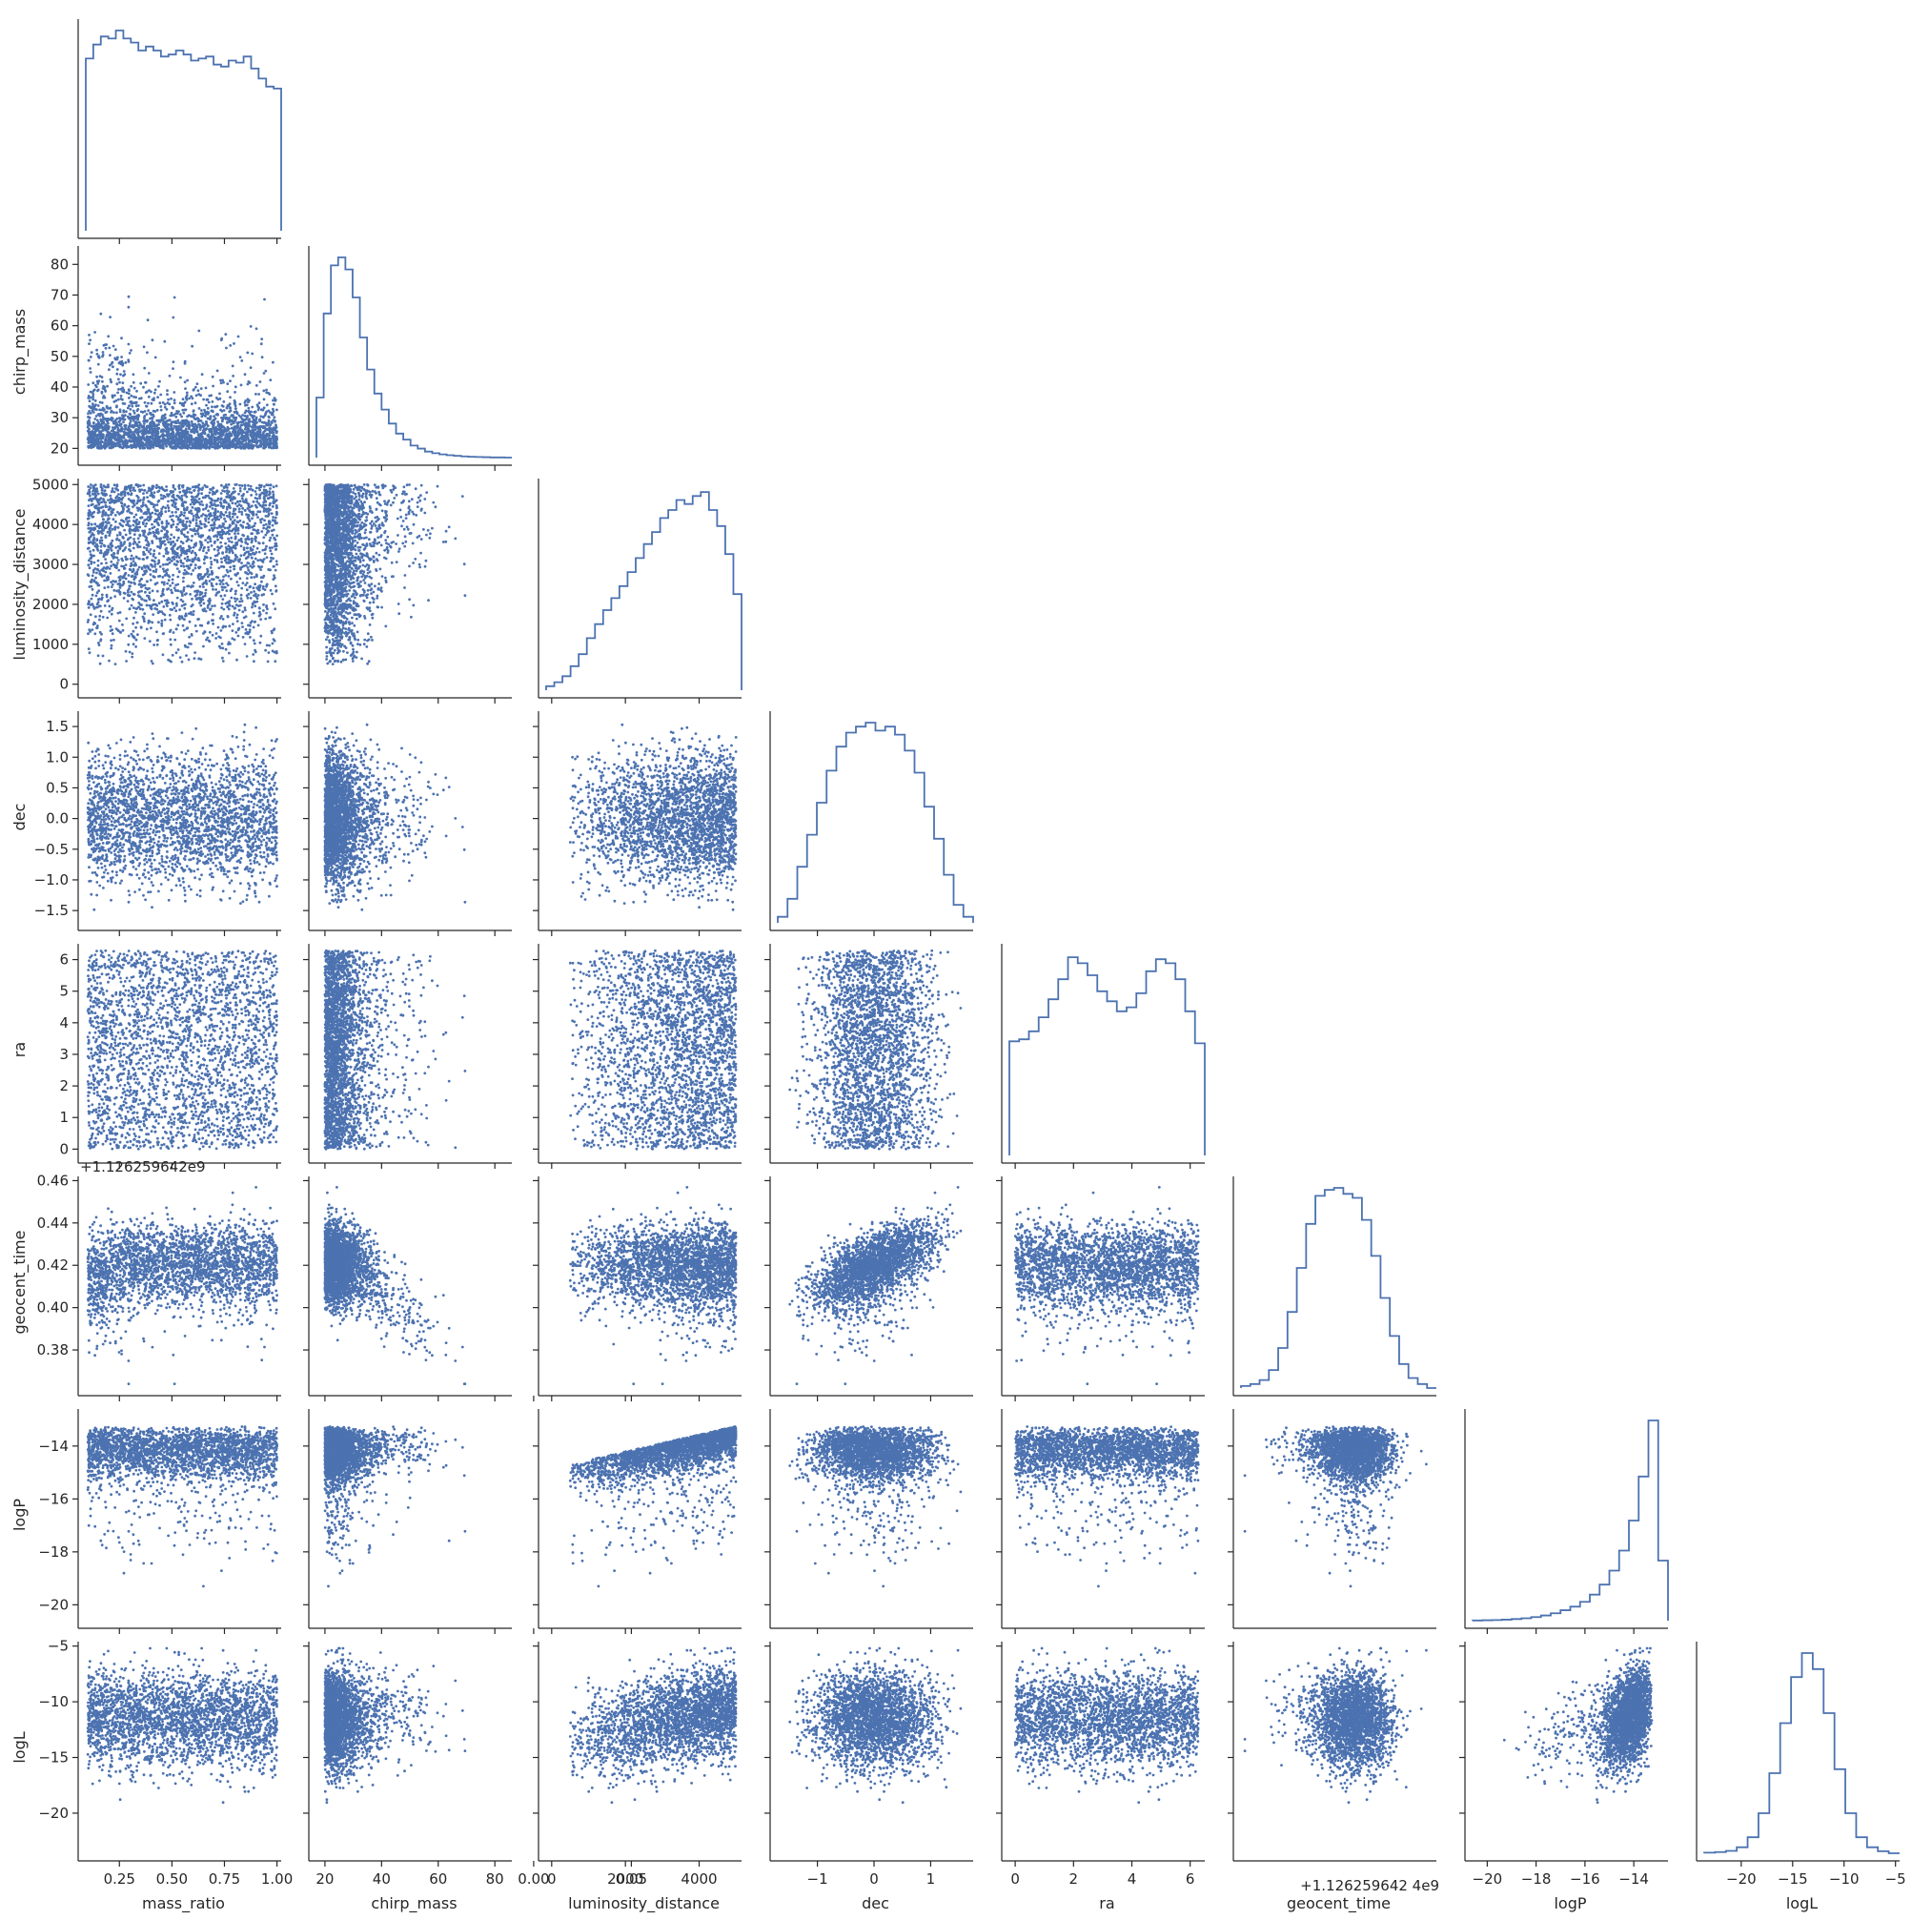 The width and height of the screenshot is (1932, 1920). What do you see at coordinates (60, 295) in the screenshot?
I see `y-tick-label: 70` at bounding box center [60, 295].